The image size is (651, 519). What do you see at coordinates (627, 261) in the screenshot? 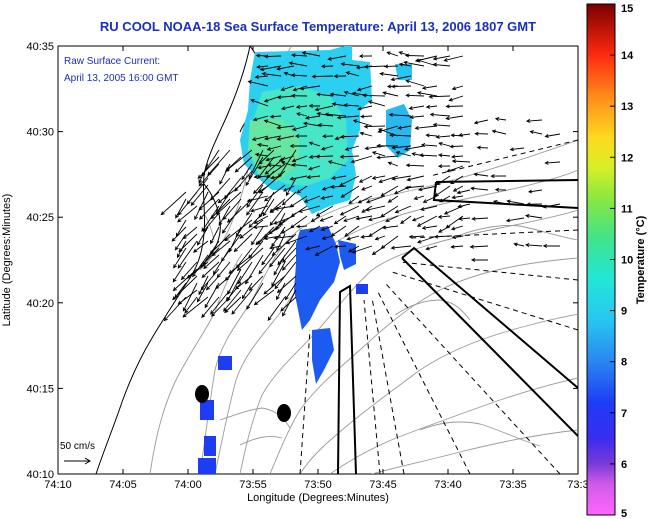
I see `colorbar-tick-label: 10` at bounding box center [627, 261].